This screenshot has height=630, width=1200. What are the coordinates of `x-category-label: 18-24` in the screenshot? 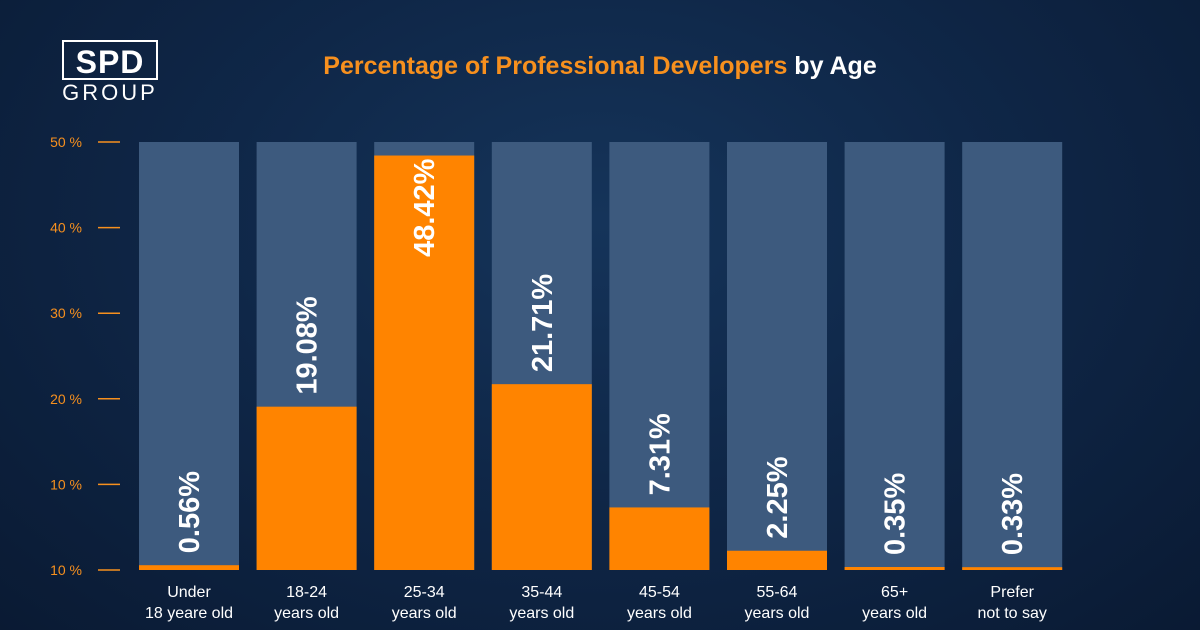 It's located at (306, 592).